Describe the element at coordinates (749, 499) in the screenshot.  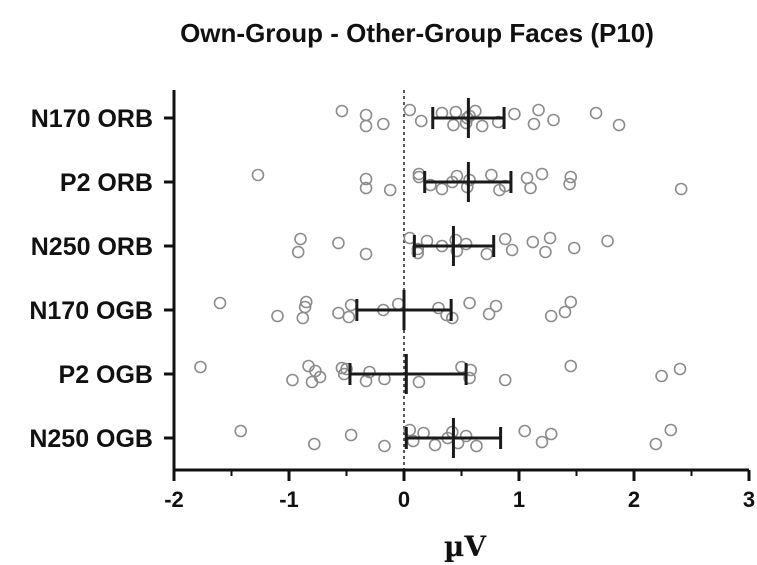
I see `x-tick-label: 3` at that location.